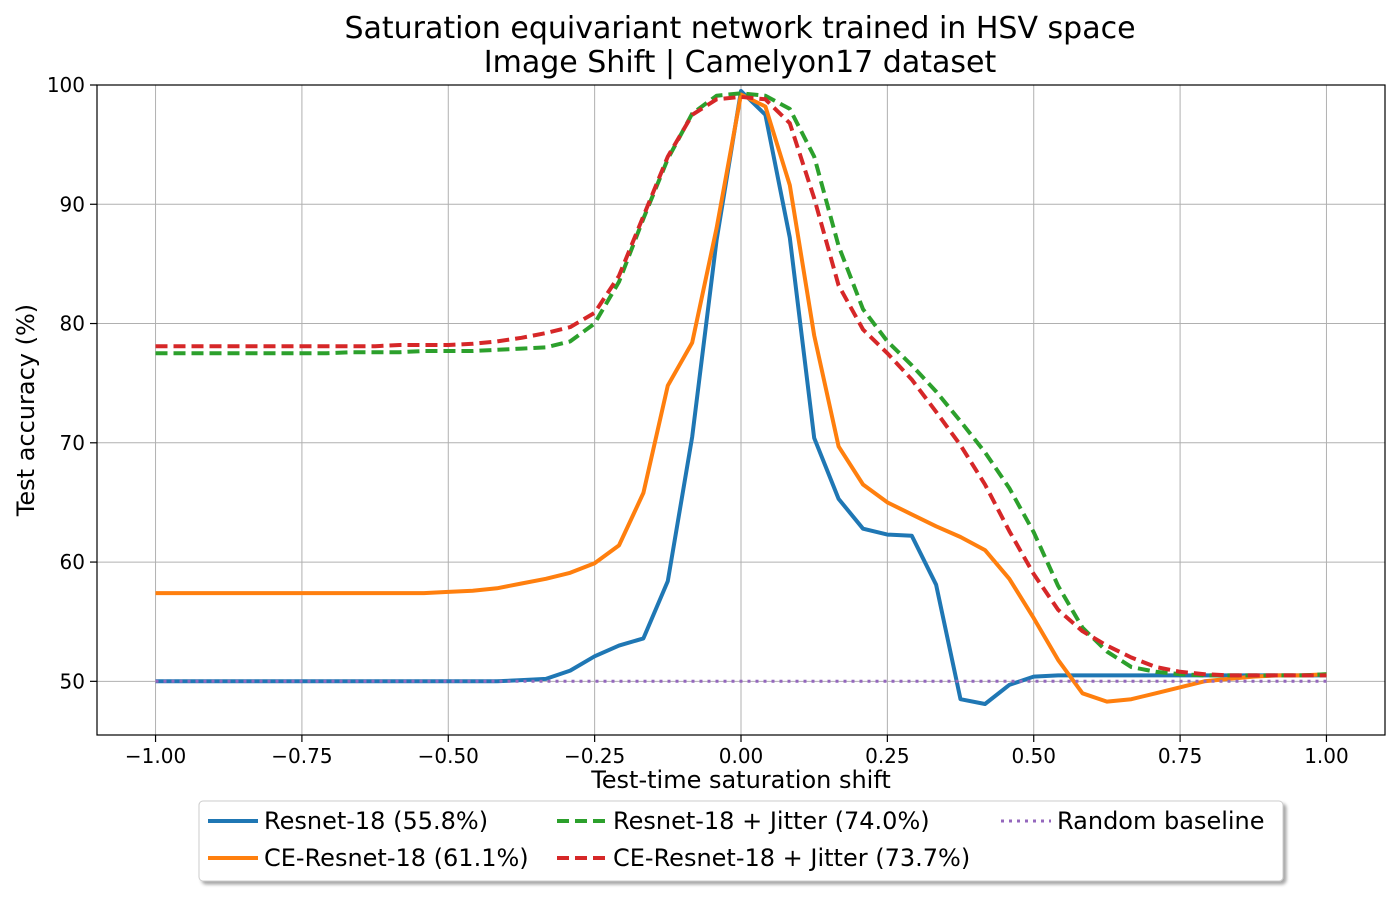 This screenshot has width=1400, height=900. I want to click on x-tick-label: −0.75, so click(301, 756).